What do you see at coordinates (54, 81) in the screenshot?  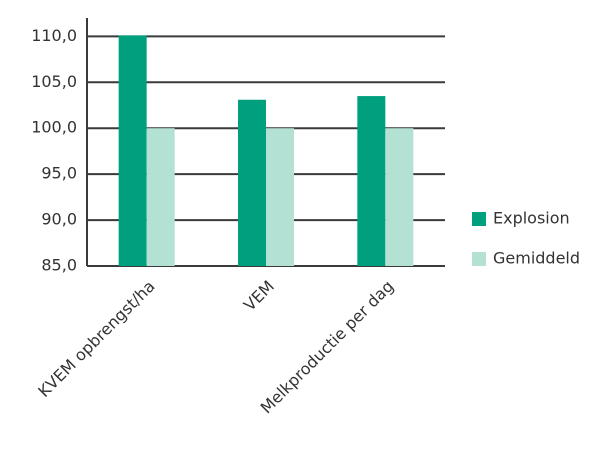 I see `y-tick-label: 105,0` at bounding box center [54, 81].